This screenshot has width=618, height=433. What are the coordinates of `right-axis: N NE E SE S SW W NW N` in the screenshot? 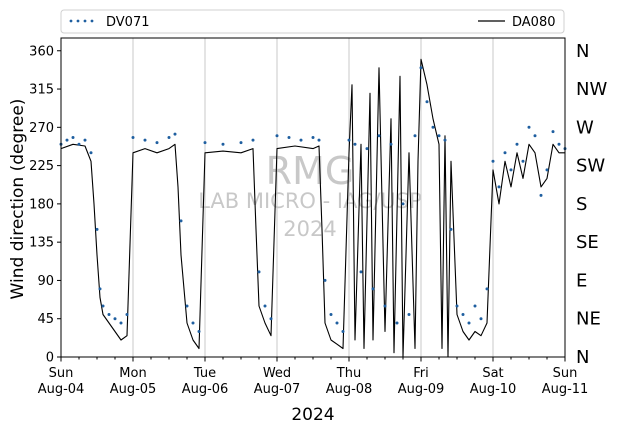 It's located at (591, 204).